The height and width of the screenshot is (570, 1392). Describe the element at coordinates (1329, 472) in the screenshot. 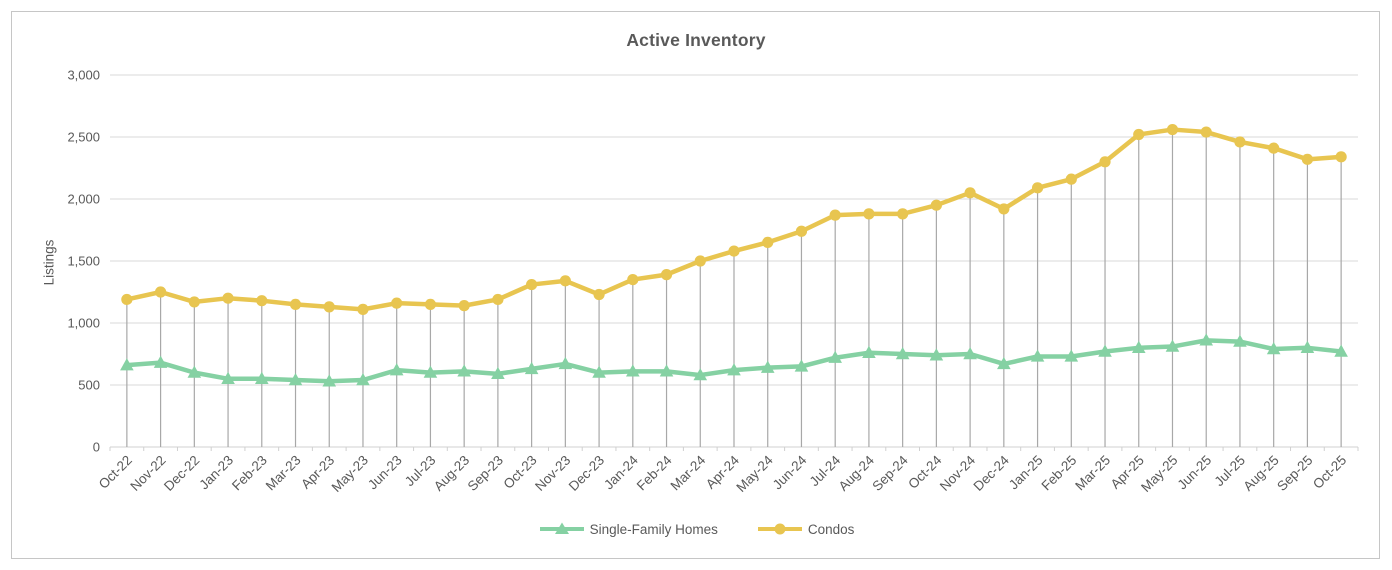

I see `x-tick-label: Oct-25` at that location.